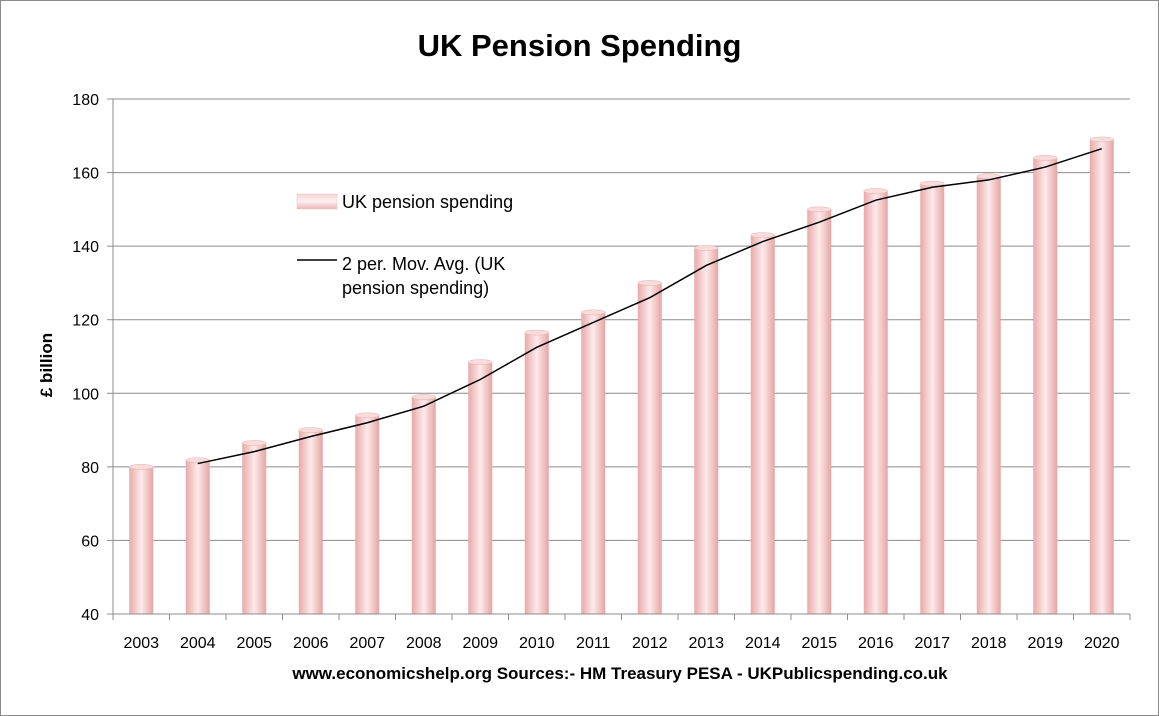  What do you see at coordinates (650, 643) in the screenshot?
I see `x-tick-label: 2012` at bounding box center [650, 643].